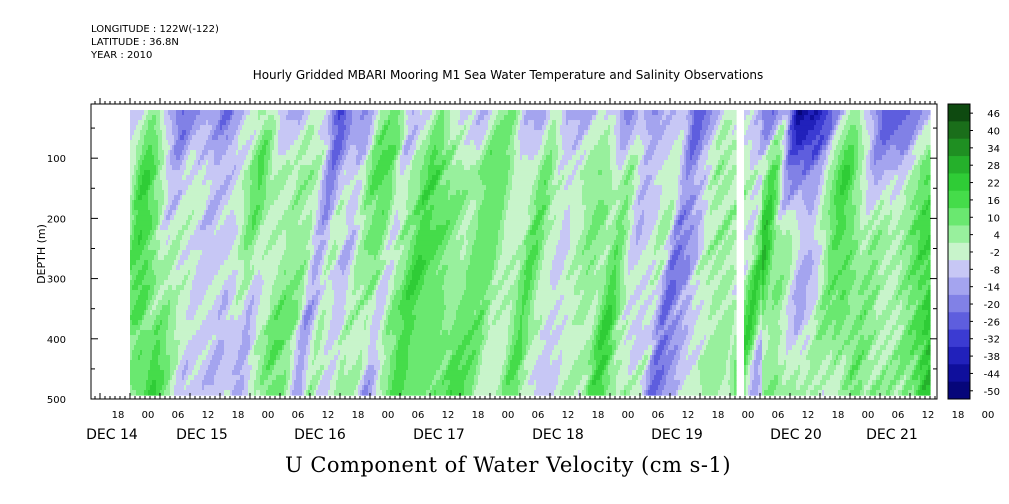  Describe the element at coordinates (41, 254) in the screenshot. I see `y-axis-title: DEPTH (m)` at that location.